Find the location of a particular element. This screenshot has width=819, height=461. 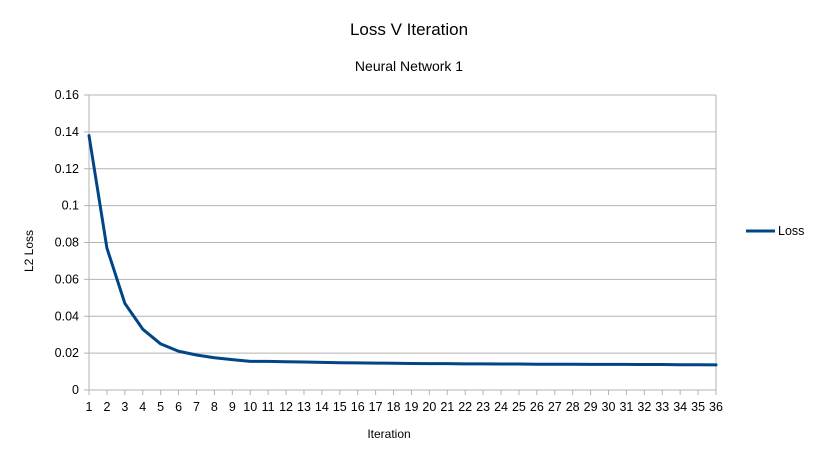

x-tick-label: 29 is located at coordinates (591, 407).